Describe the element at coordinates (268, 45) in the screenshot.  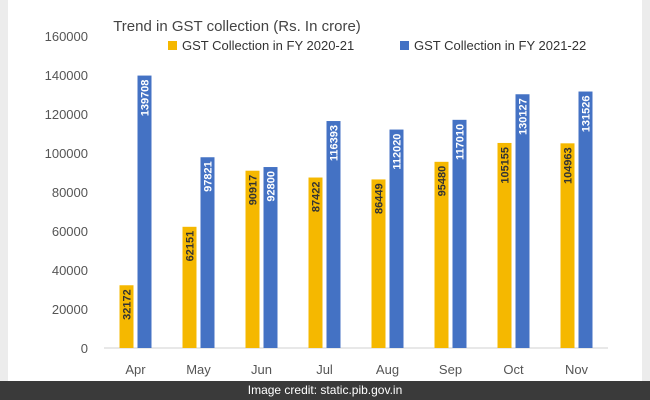
I see `legend-label: GST Collection in FY 2020-21` at that location.